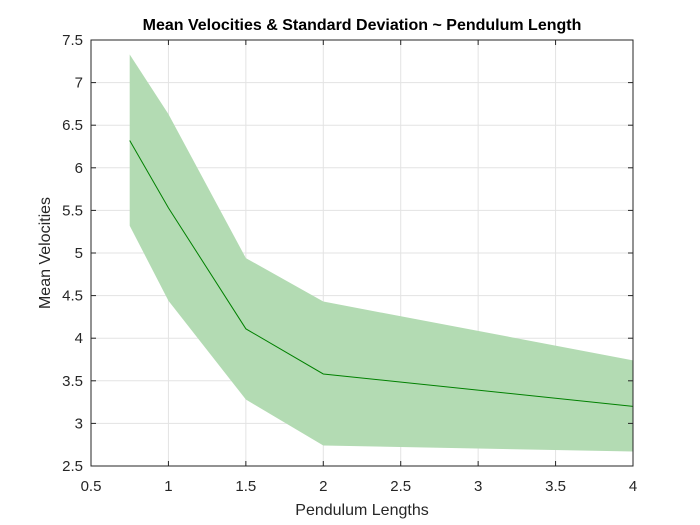 The width and height of the screenshot is (700, 525). What do you see at coordinates (323, 486) in the screenshot?
I see `x-tick-label: 2` at bounding box center [323, 486].